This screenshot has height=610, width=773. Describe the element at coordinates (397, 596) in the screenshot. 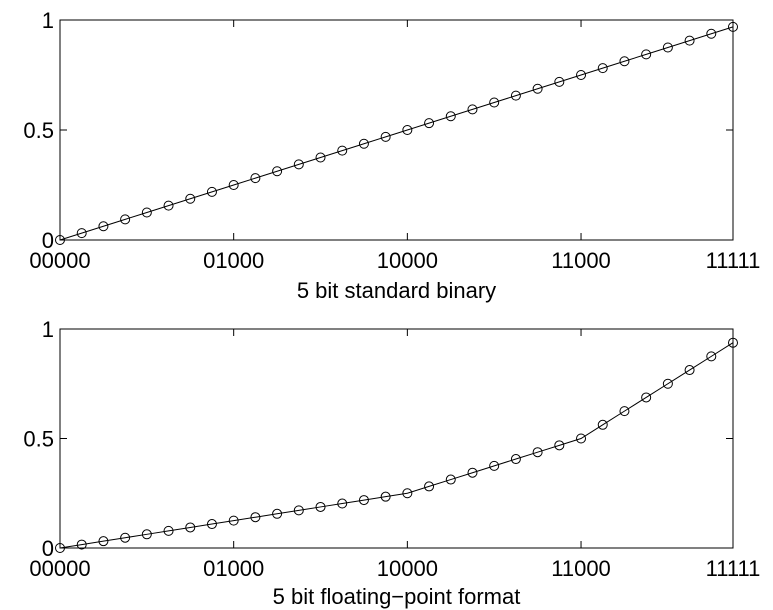

I see `x-axis-label: 5 bit floating−point format` at that location.